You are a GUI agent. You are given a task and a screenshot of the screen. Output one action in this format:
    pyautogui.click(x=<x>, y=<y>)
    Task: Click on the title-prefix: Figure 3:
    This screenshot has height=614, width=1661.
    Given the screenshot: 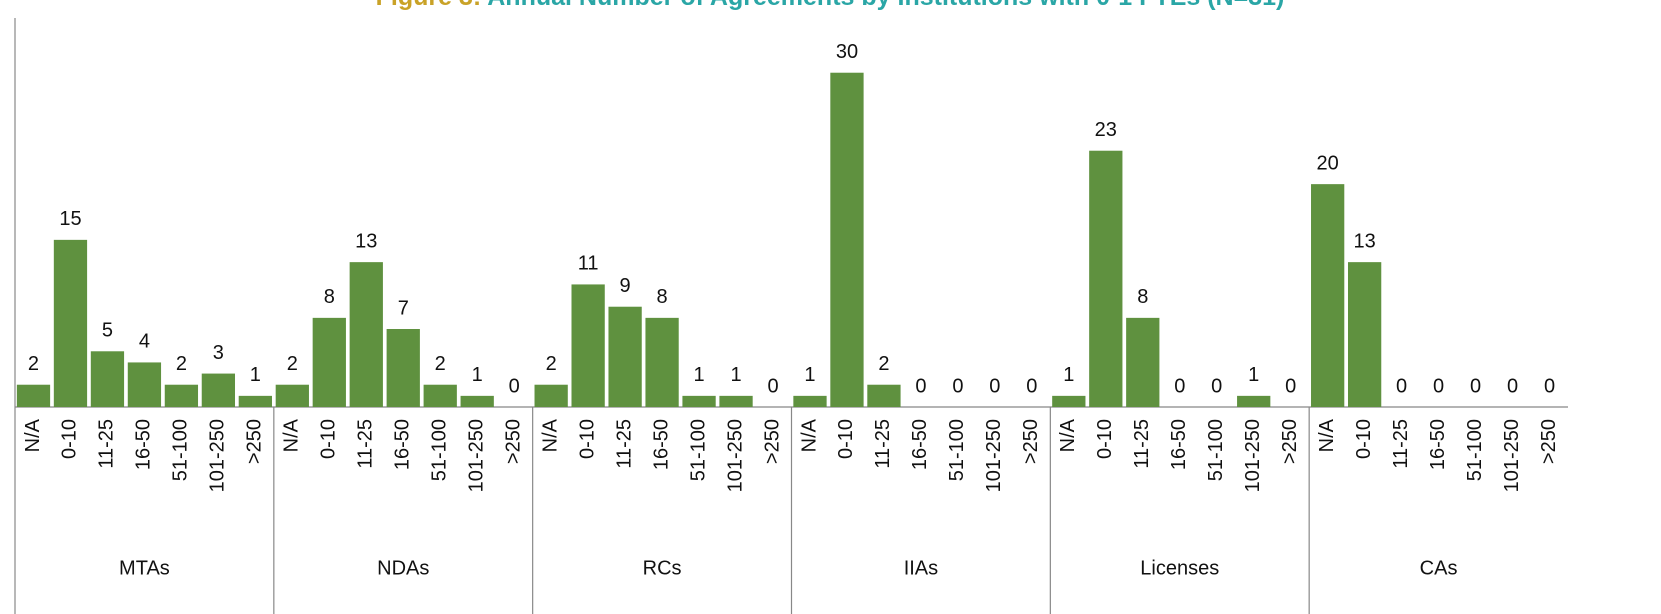 What is the action you would take?
    pyautogui.click(x=429, y=5)
    